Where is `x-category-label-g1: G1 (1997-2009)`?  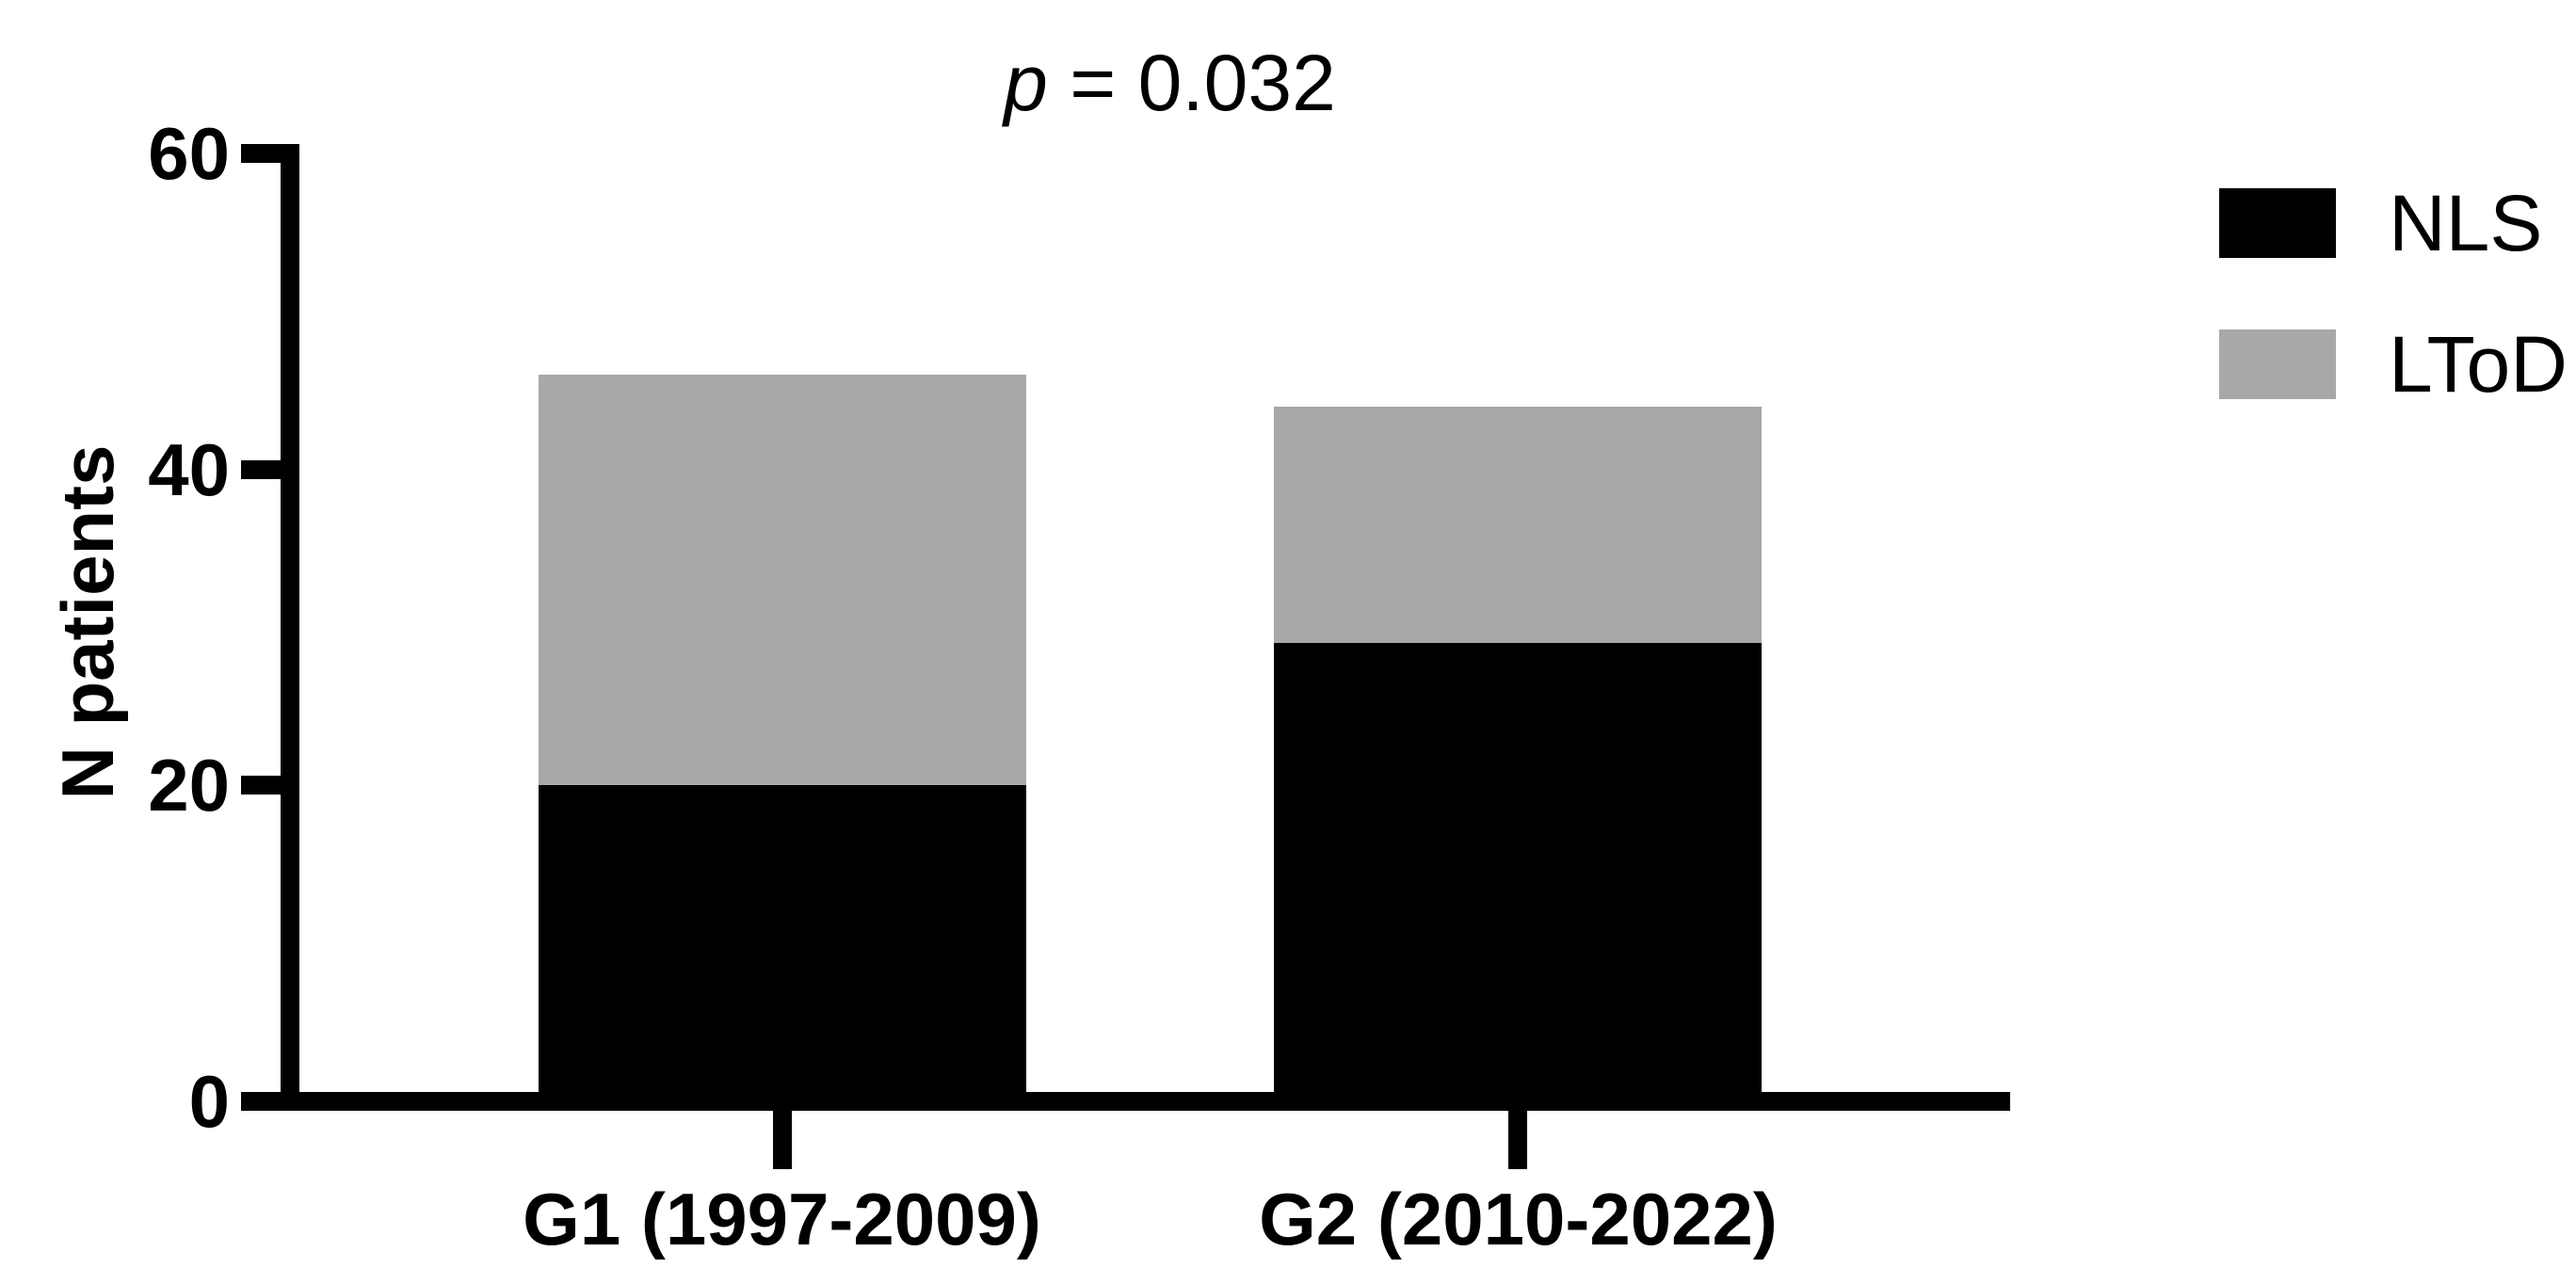 x-category-label-g1: G1 (1997-2009) is located at coordinates (782, 1219).